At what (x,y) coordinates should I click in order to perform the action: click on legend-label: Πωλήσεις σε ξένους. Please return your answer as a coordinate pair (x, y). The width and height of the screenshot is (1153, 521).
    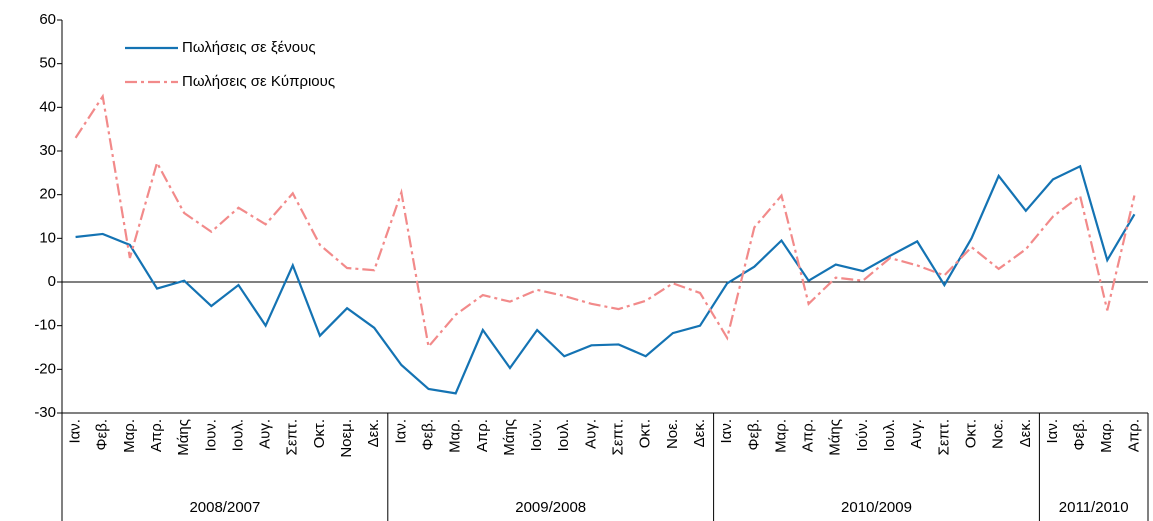
    Looking at the image, I should click on (249, 47).